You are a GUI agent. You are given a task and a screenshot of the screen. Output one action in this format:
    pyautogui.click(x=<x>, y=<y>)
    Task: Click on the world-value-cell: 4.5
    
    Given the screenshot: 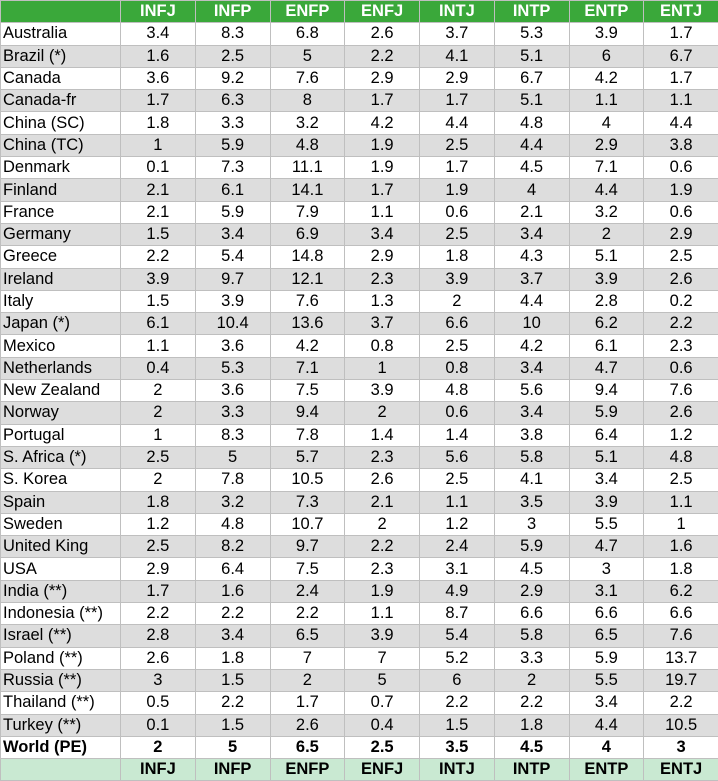 What is the action you would take?
    pyautogui.click(x=531, y=747)
    